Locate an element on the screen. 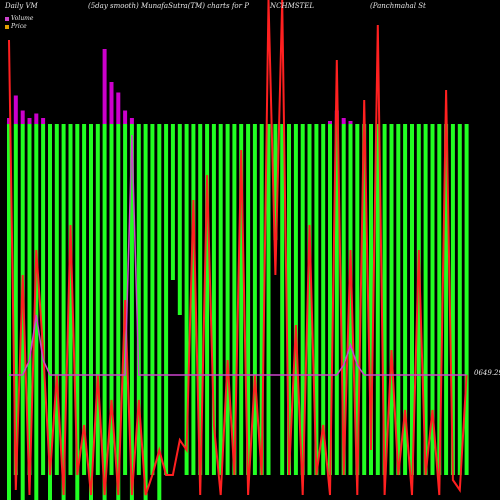 The height and width of the screenshot is (500, 500). legend-price-label: Price is located at coordinates (19, 26).